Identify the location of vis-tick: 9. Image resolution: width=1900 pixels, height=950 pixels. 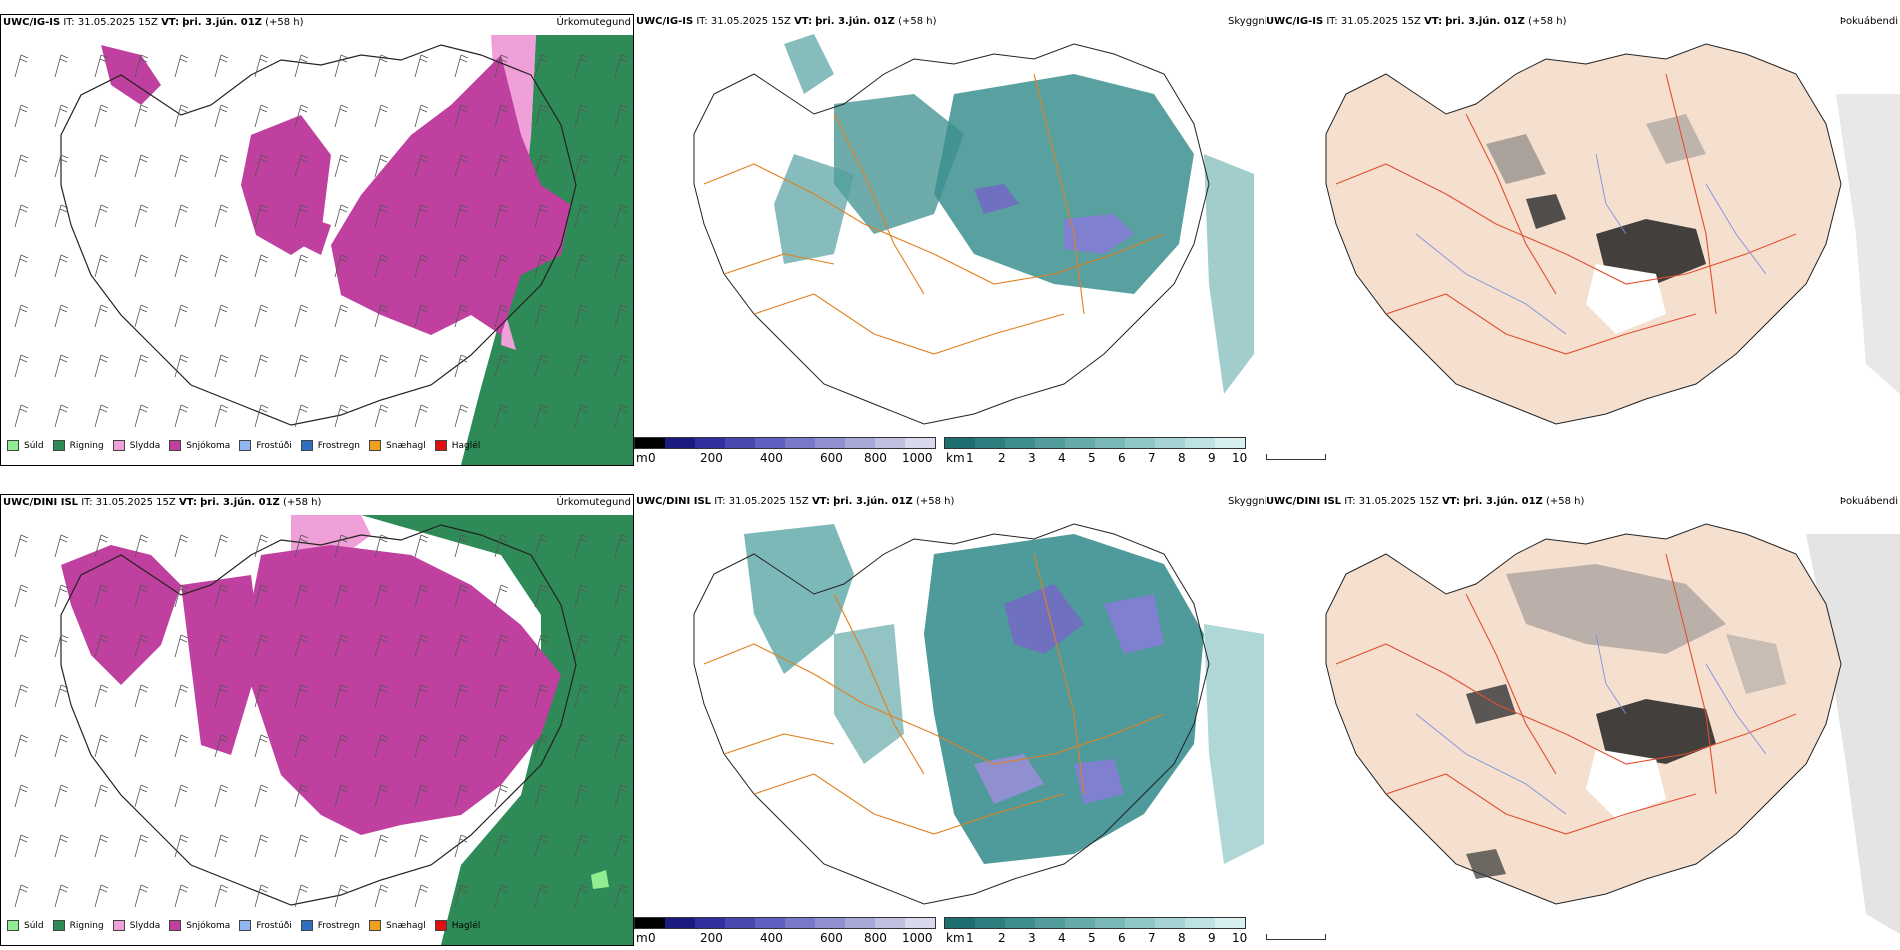
(1212, 457).